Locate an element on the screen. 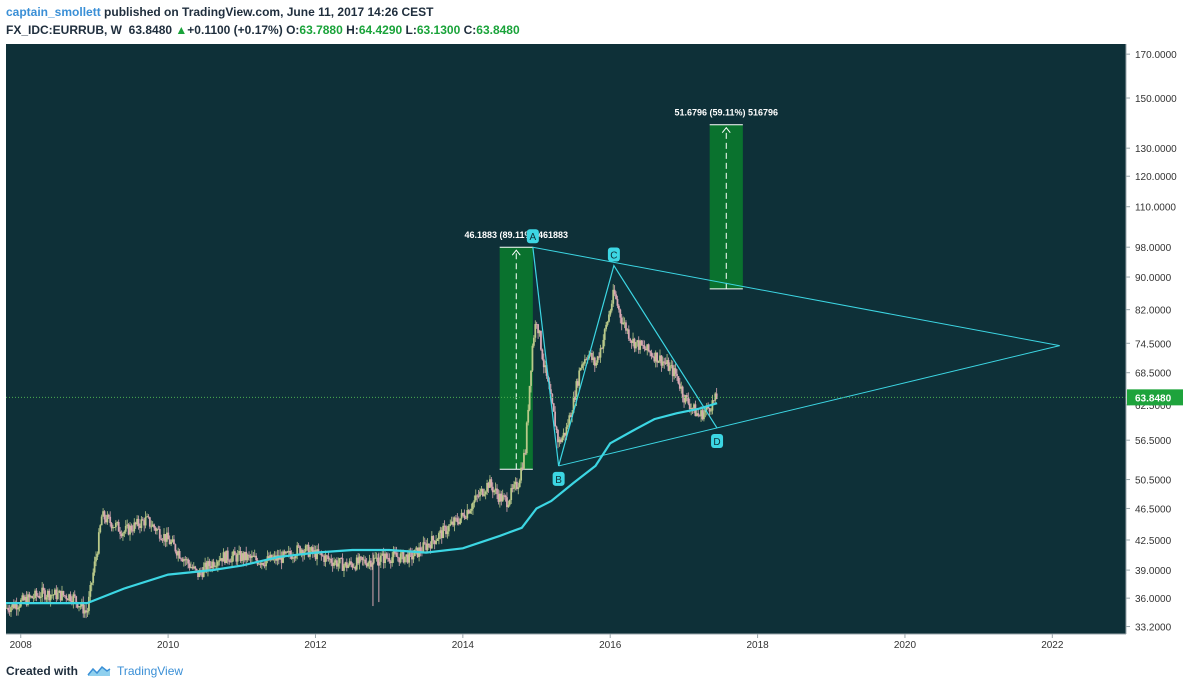 Image resolution: width=1192 pixels, height=688 pixels. x-tick-label: 2014 is located at coordinates (463, 645).